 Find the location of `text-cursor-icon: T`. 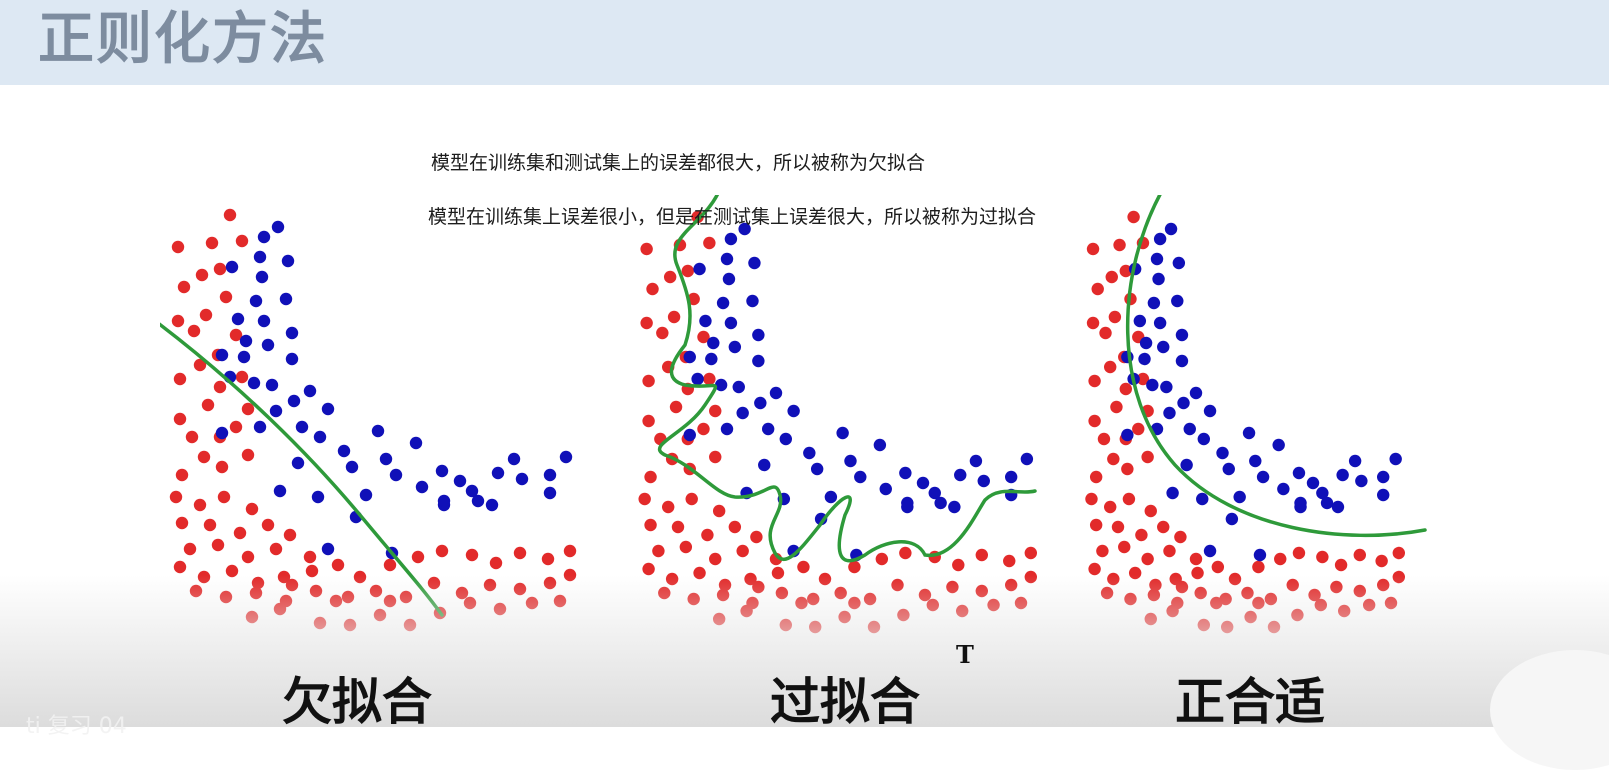

text-cursor-icon: T is located at coordinates (965, 654).